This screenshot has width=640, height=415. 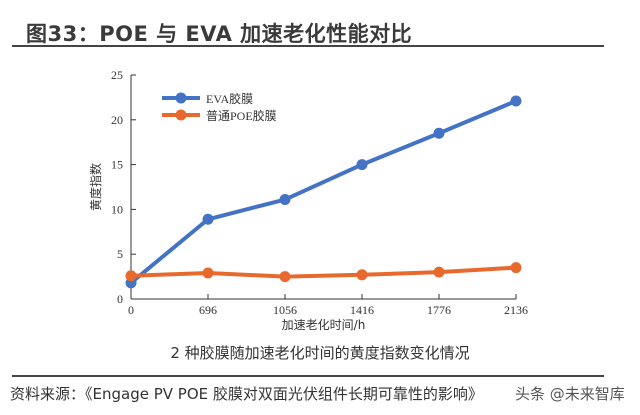 What do you see at coordinates (516, 310) in the screenshot?
I see `x-tick-label: 2136` at bounding box center [516, 310].